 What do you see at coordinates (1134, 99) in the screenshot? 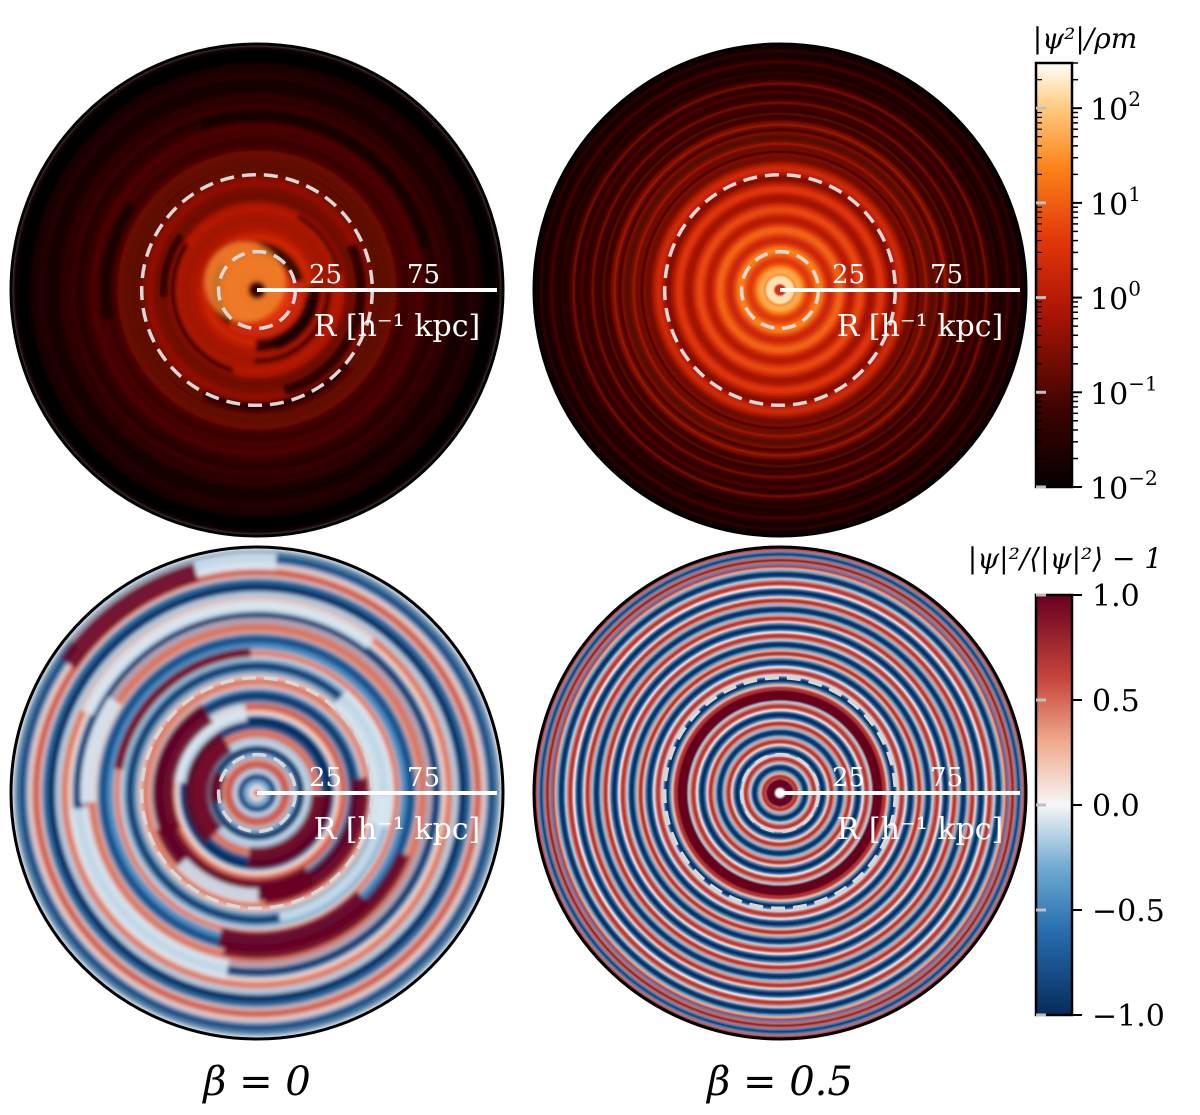
I see `tick-exponent: 2` at bounding box center [1134, 99].